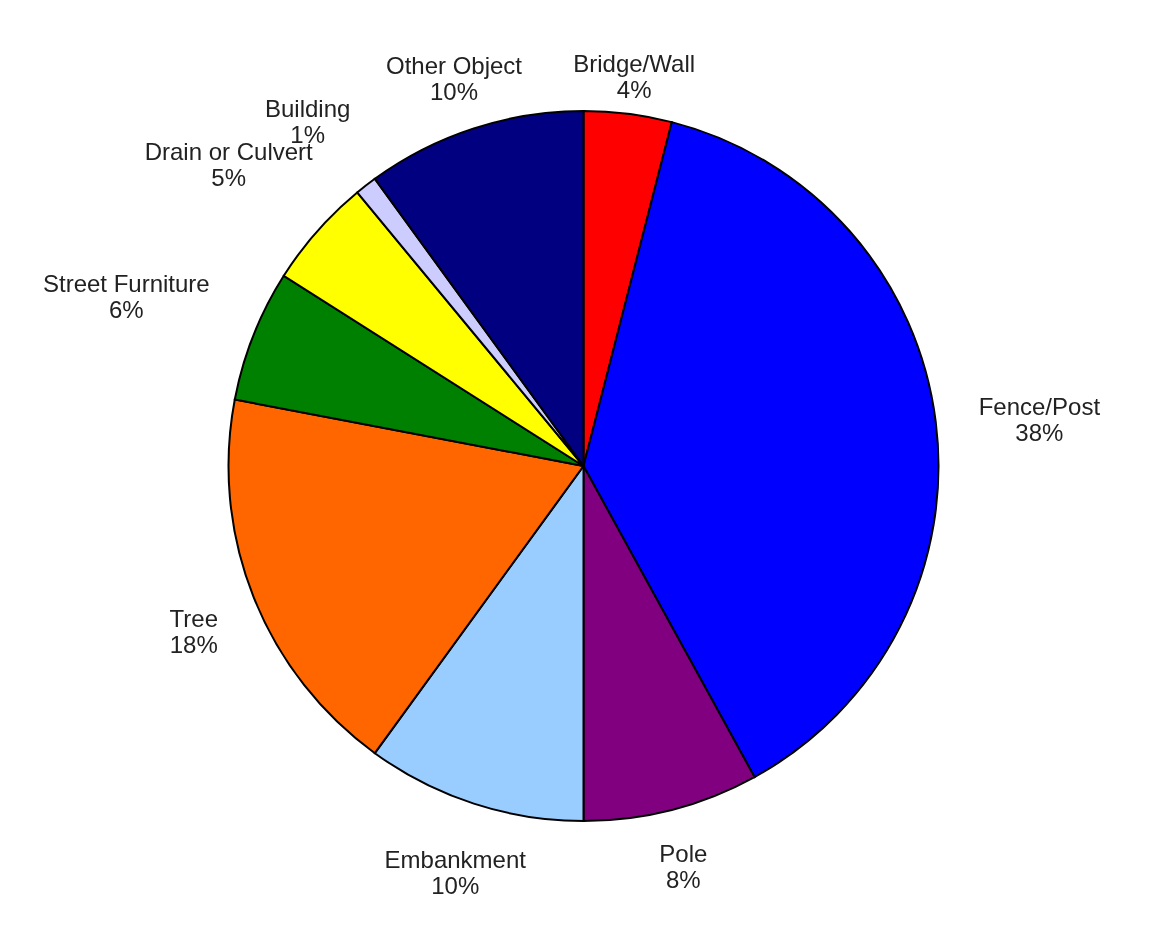 This screenshot has height=932, width=1167. I want to click on data-label: 8%, so click(683, 879).